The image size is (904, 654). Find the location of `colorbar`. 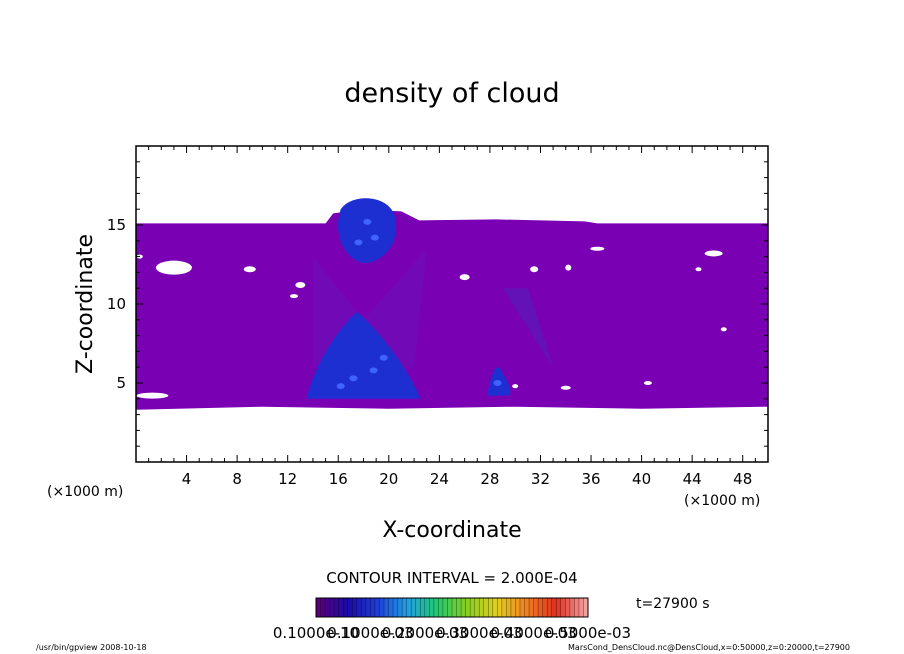

colorbar is located at coordinates (452, 607).